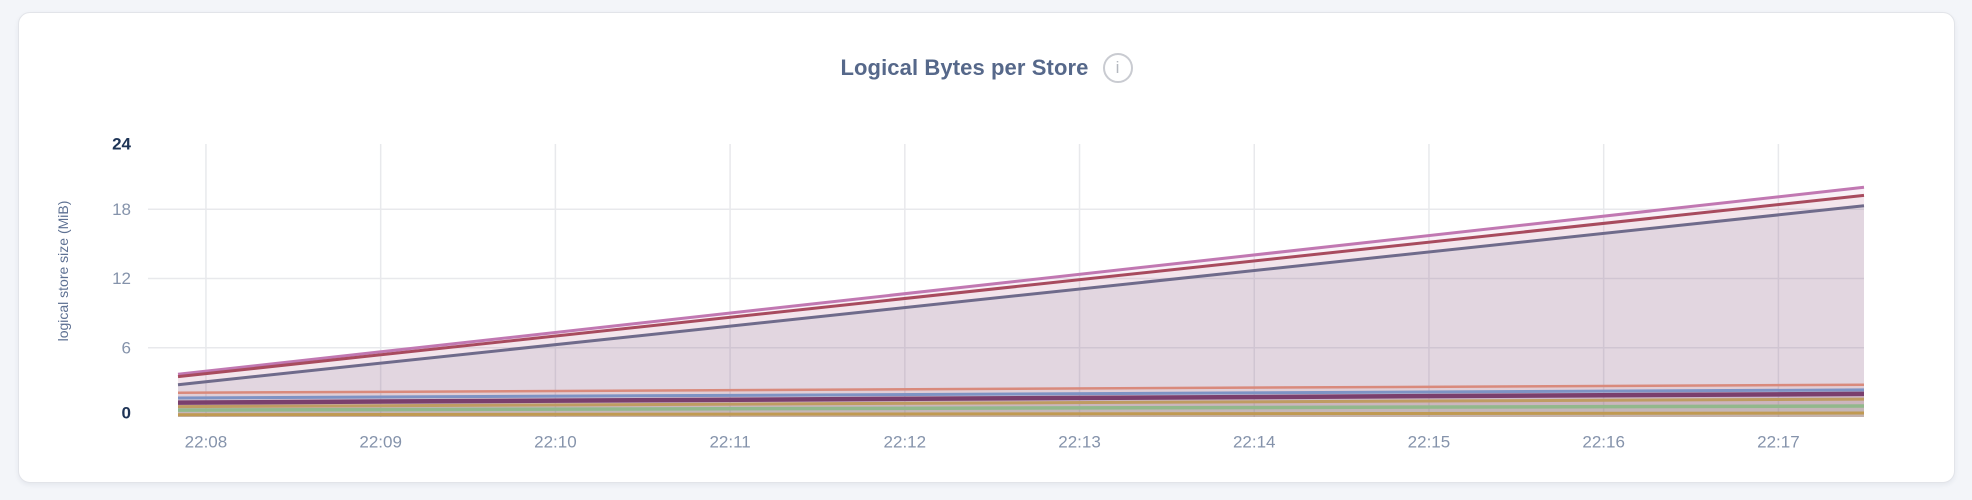 The image size is (1972, 500). Describe the element at coordinates (63, 271) in the screenshot. I see `y-axis-title: logical store size (MiB)` at that location.